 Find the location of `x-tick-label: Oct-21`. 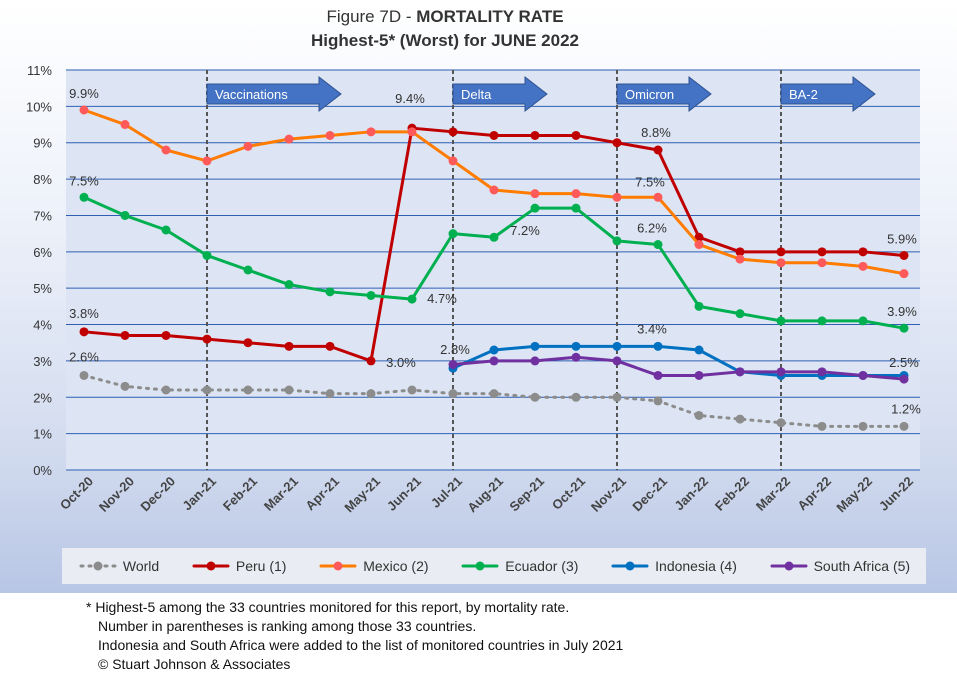

x-tick-label: Oct-21 is located at coordinates (568, 493).